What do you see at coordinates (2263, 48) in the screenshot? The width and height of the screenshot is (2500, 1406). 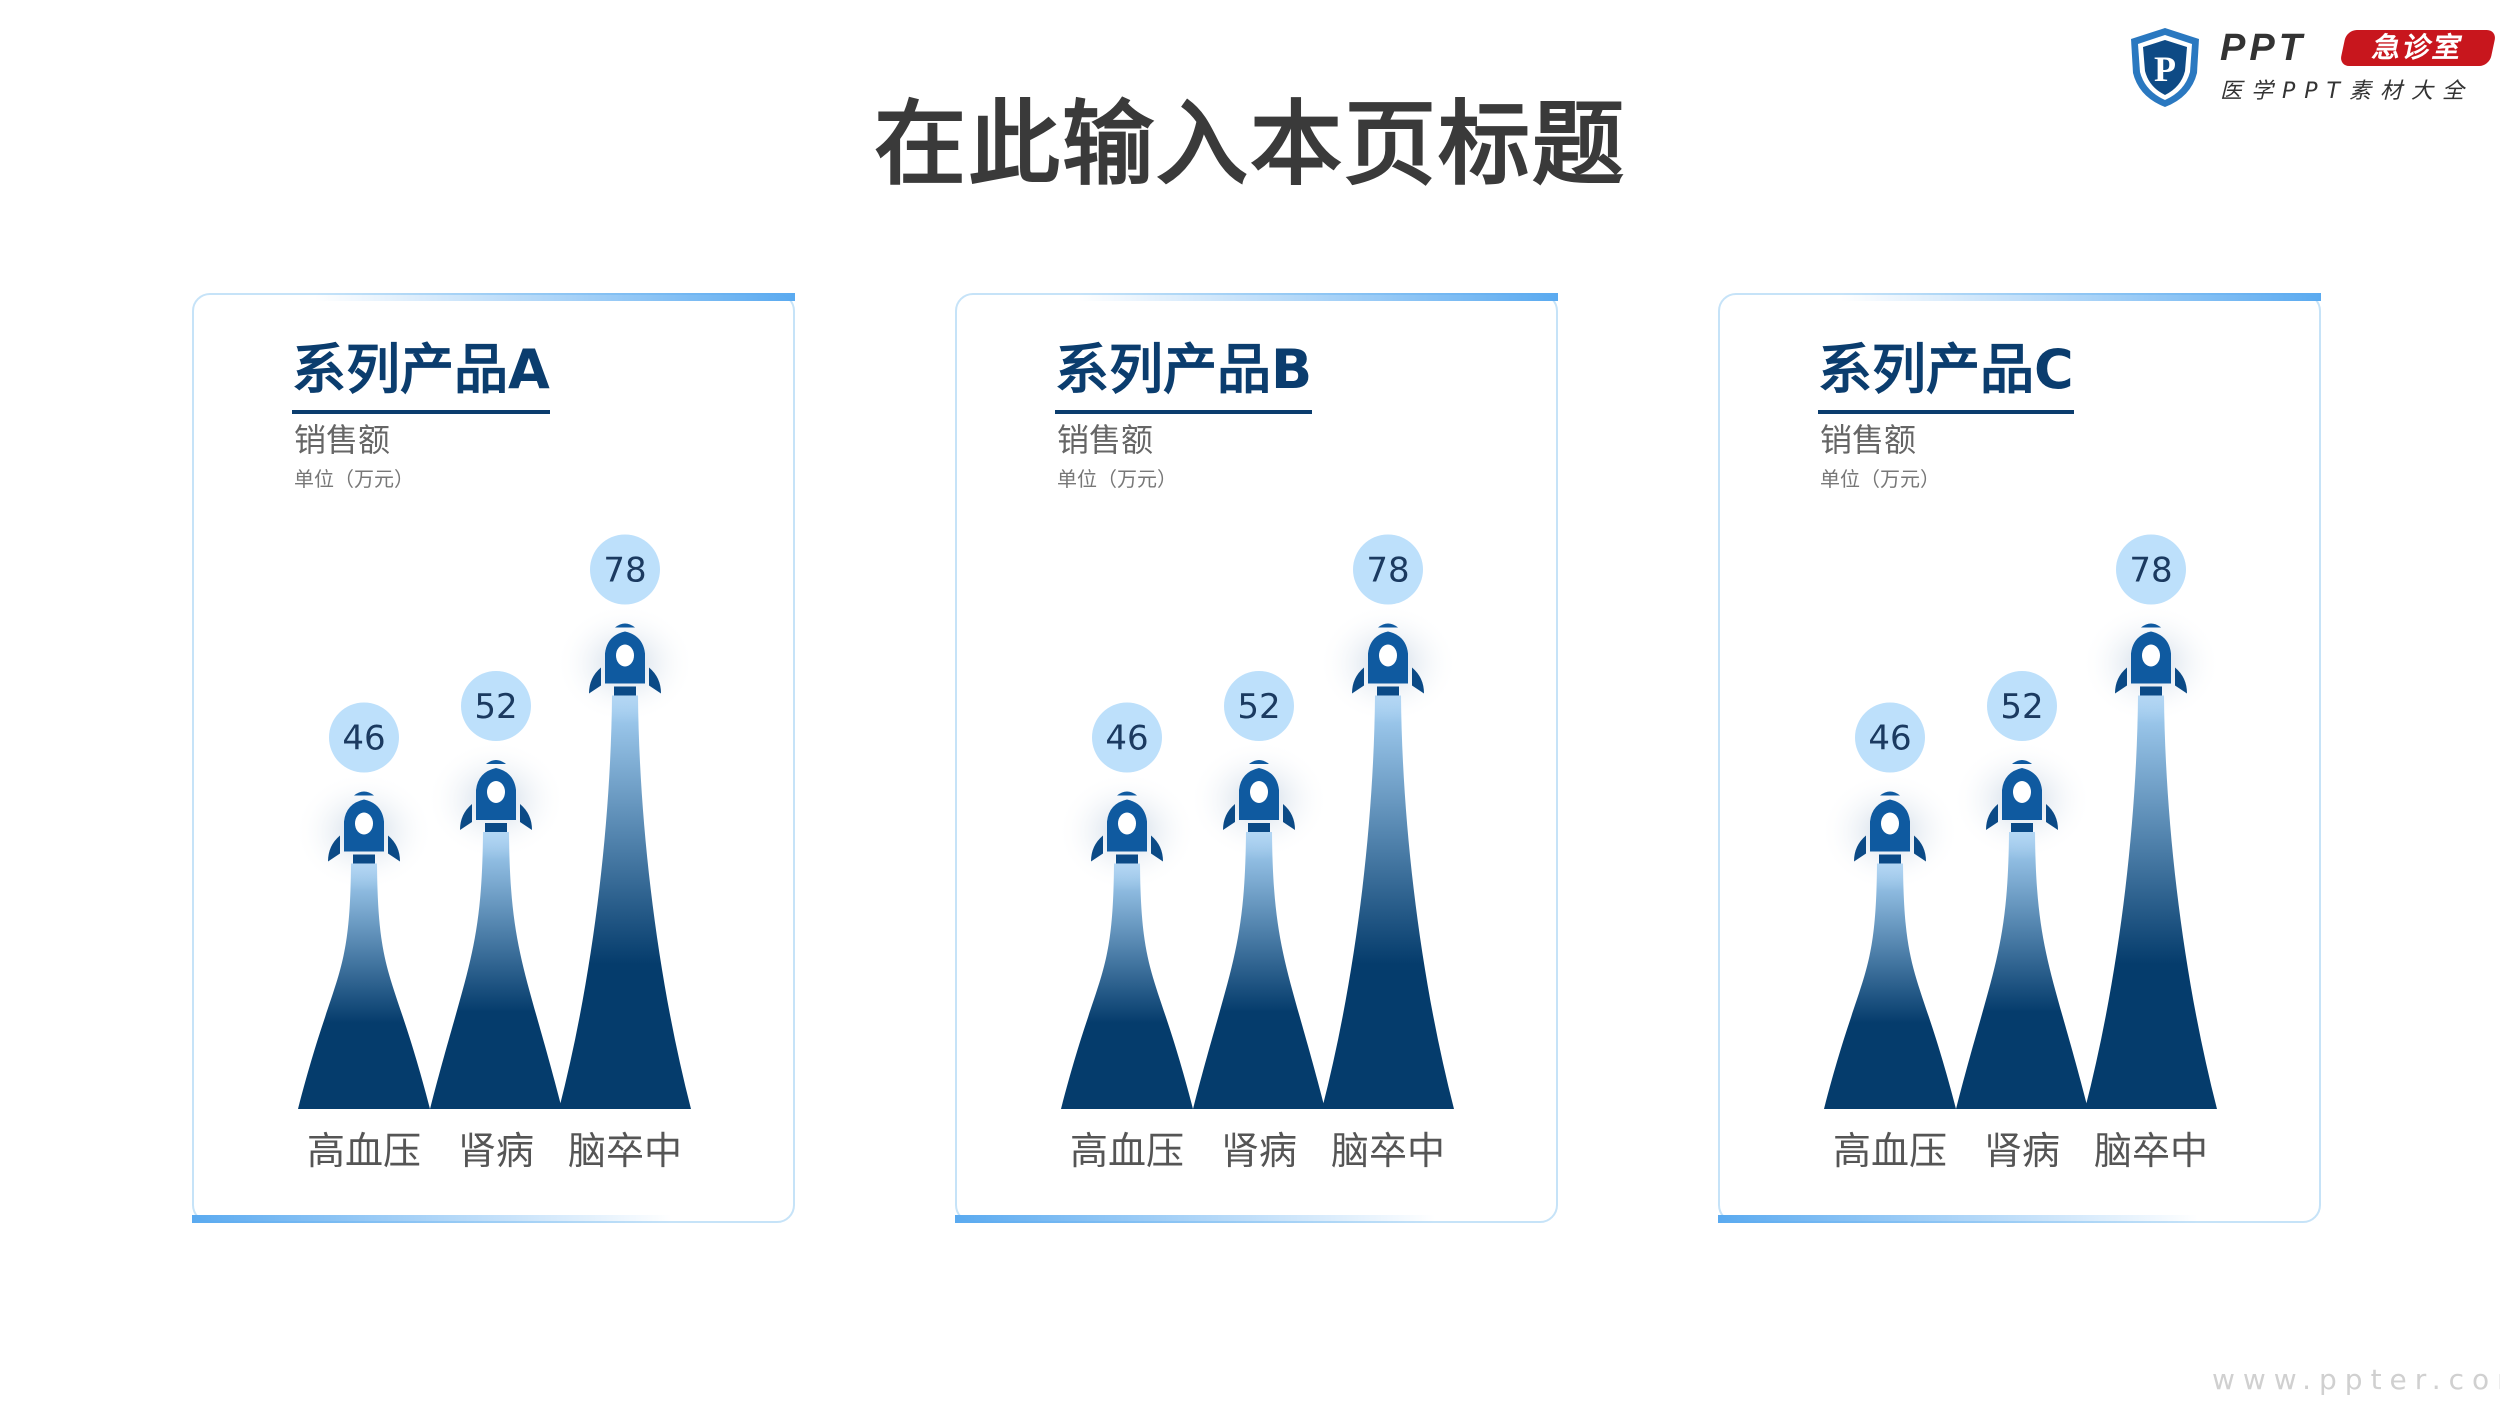 I see `logo-brand: PPT` at bounding box center [2263, 48].